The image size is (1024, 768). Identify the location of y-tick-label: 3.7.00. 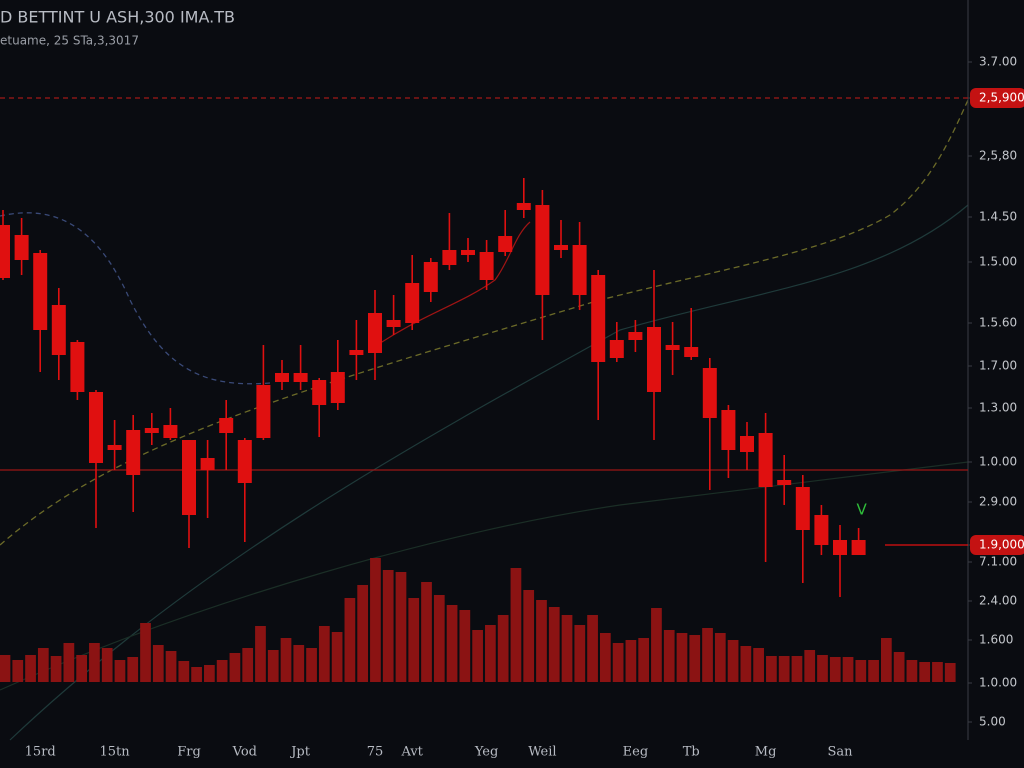
(998, 62).